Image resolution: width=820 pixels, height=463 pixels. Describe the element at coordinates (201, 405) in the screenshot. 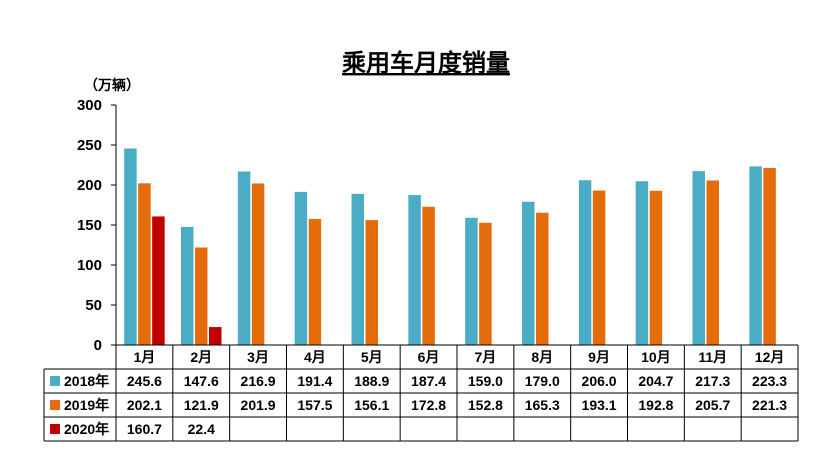

I see `data-cell: 121.9` at that location.